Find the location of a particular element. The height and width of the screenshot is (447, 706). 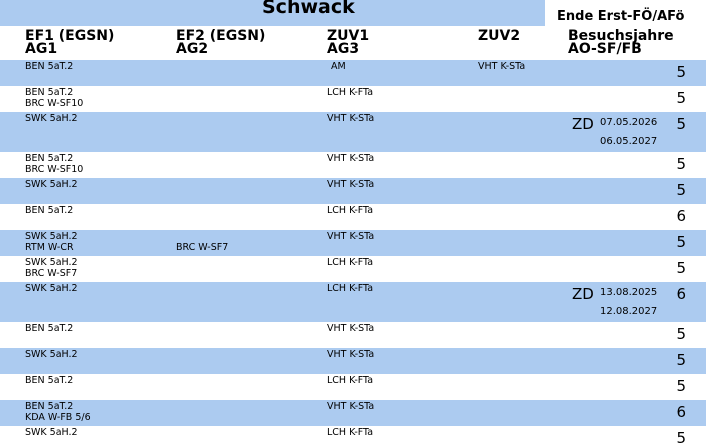

column-header: AG2 is located at coordinates (192, 49).